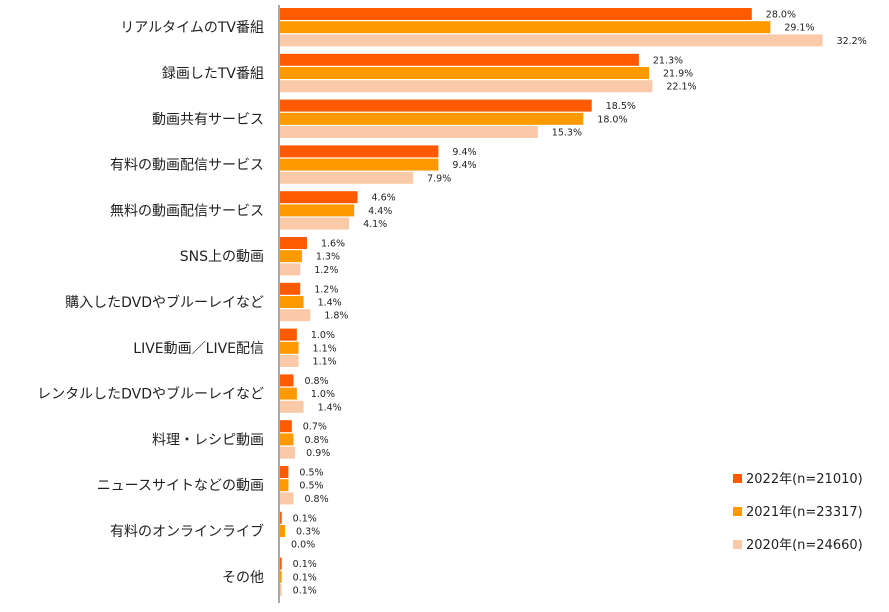 This screenshot has height=612, width=889. I want to click on data-label: 4.1%, so click(375, 224).